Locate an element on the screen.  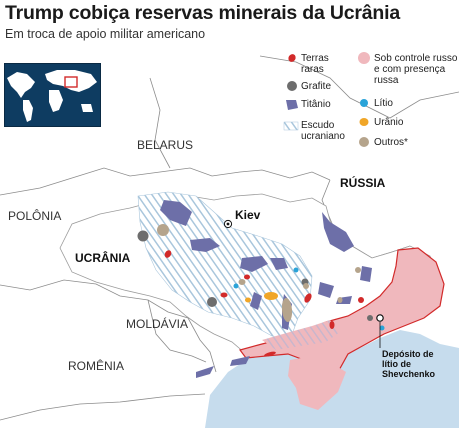
legend-russian-control: Sob controle russo e com presença russa is located at coordinates (416, 69).